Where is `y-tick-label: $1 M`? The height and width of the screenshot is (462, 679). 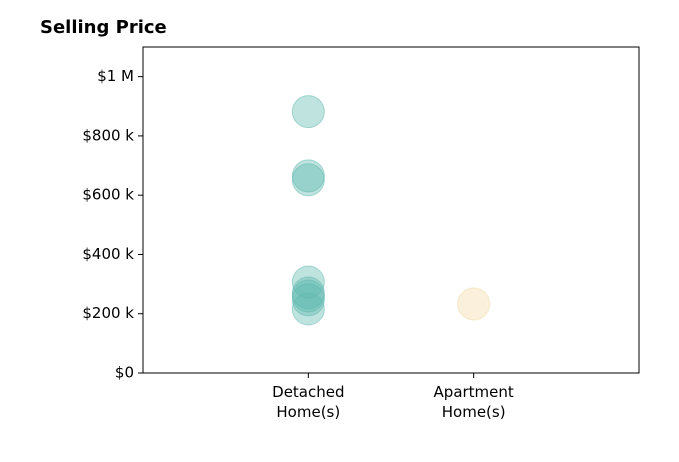
y-tick-label: $1 M is located at coordinates (115, 76).